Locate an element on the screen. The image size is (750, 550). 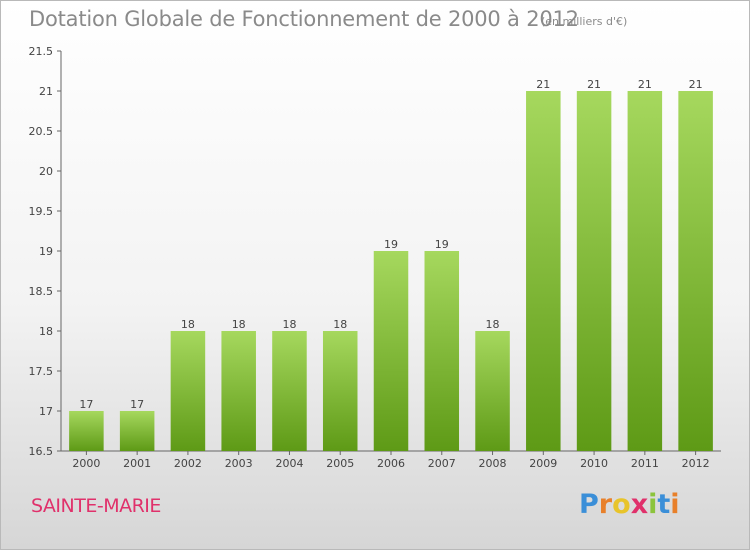
logo-letter: r is located at coordinates (605, 504).